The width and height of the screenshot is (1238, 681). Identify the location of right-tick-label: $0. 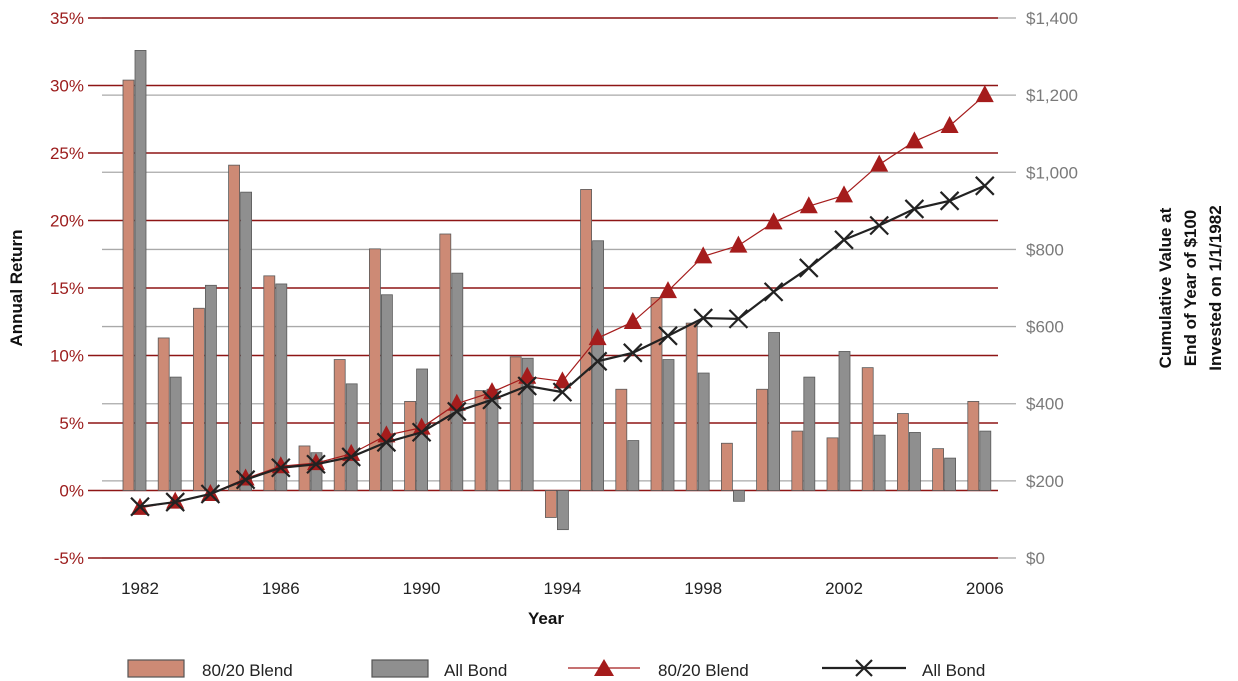
(1035, 558).